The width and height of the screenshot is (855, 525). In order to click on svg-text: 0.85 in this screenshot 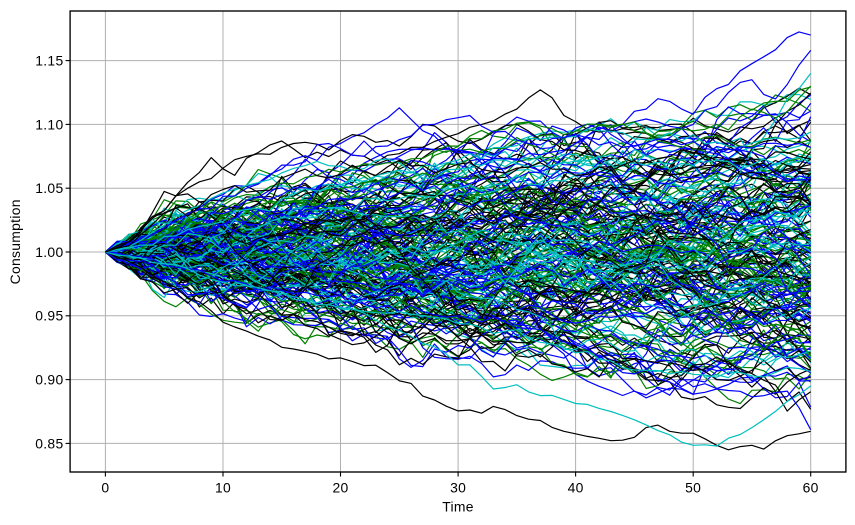, I will do `click(49, 443)`.